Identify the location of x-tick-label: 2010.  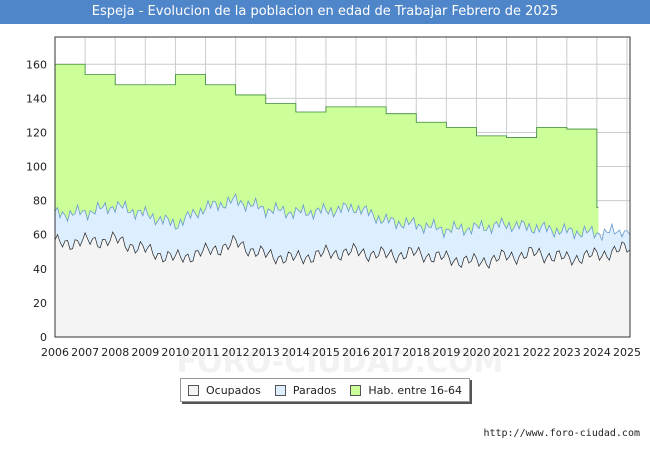
(175, 352).